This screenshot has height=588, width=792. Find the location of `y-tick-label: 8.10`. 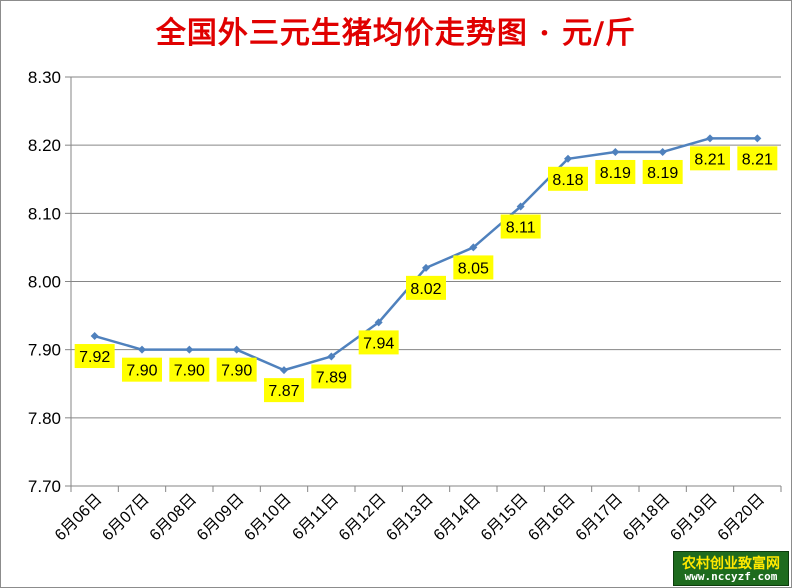

y-tick-label: 8.10 is located at coordinates (44, 213).